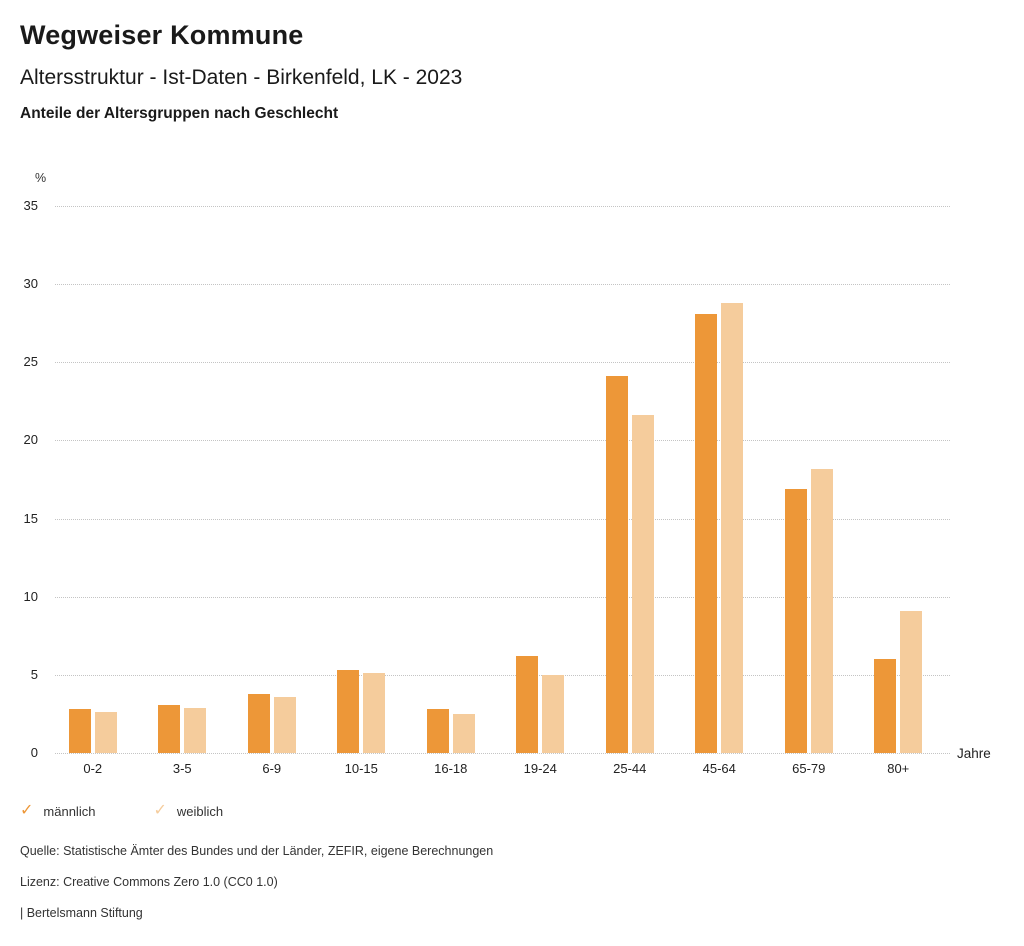 This screenshot has height=946, width=1024. Describe the element at coordinates (911, 681) in the screenshot. I see `bar-weiblich-80+` at that location.